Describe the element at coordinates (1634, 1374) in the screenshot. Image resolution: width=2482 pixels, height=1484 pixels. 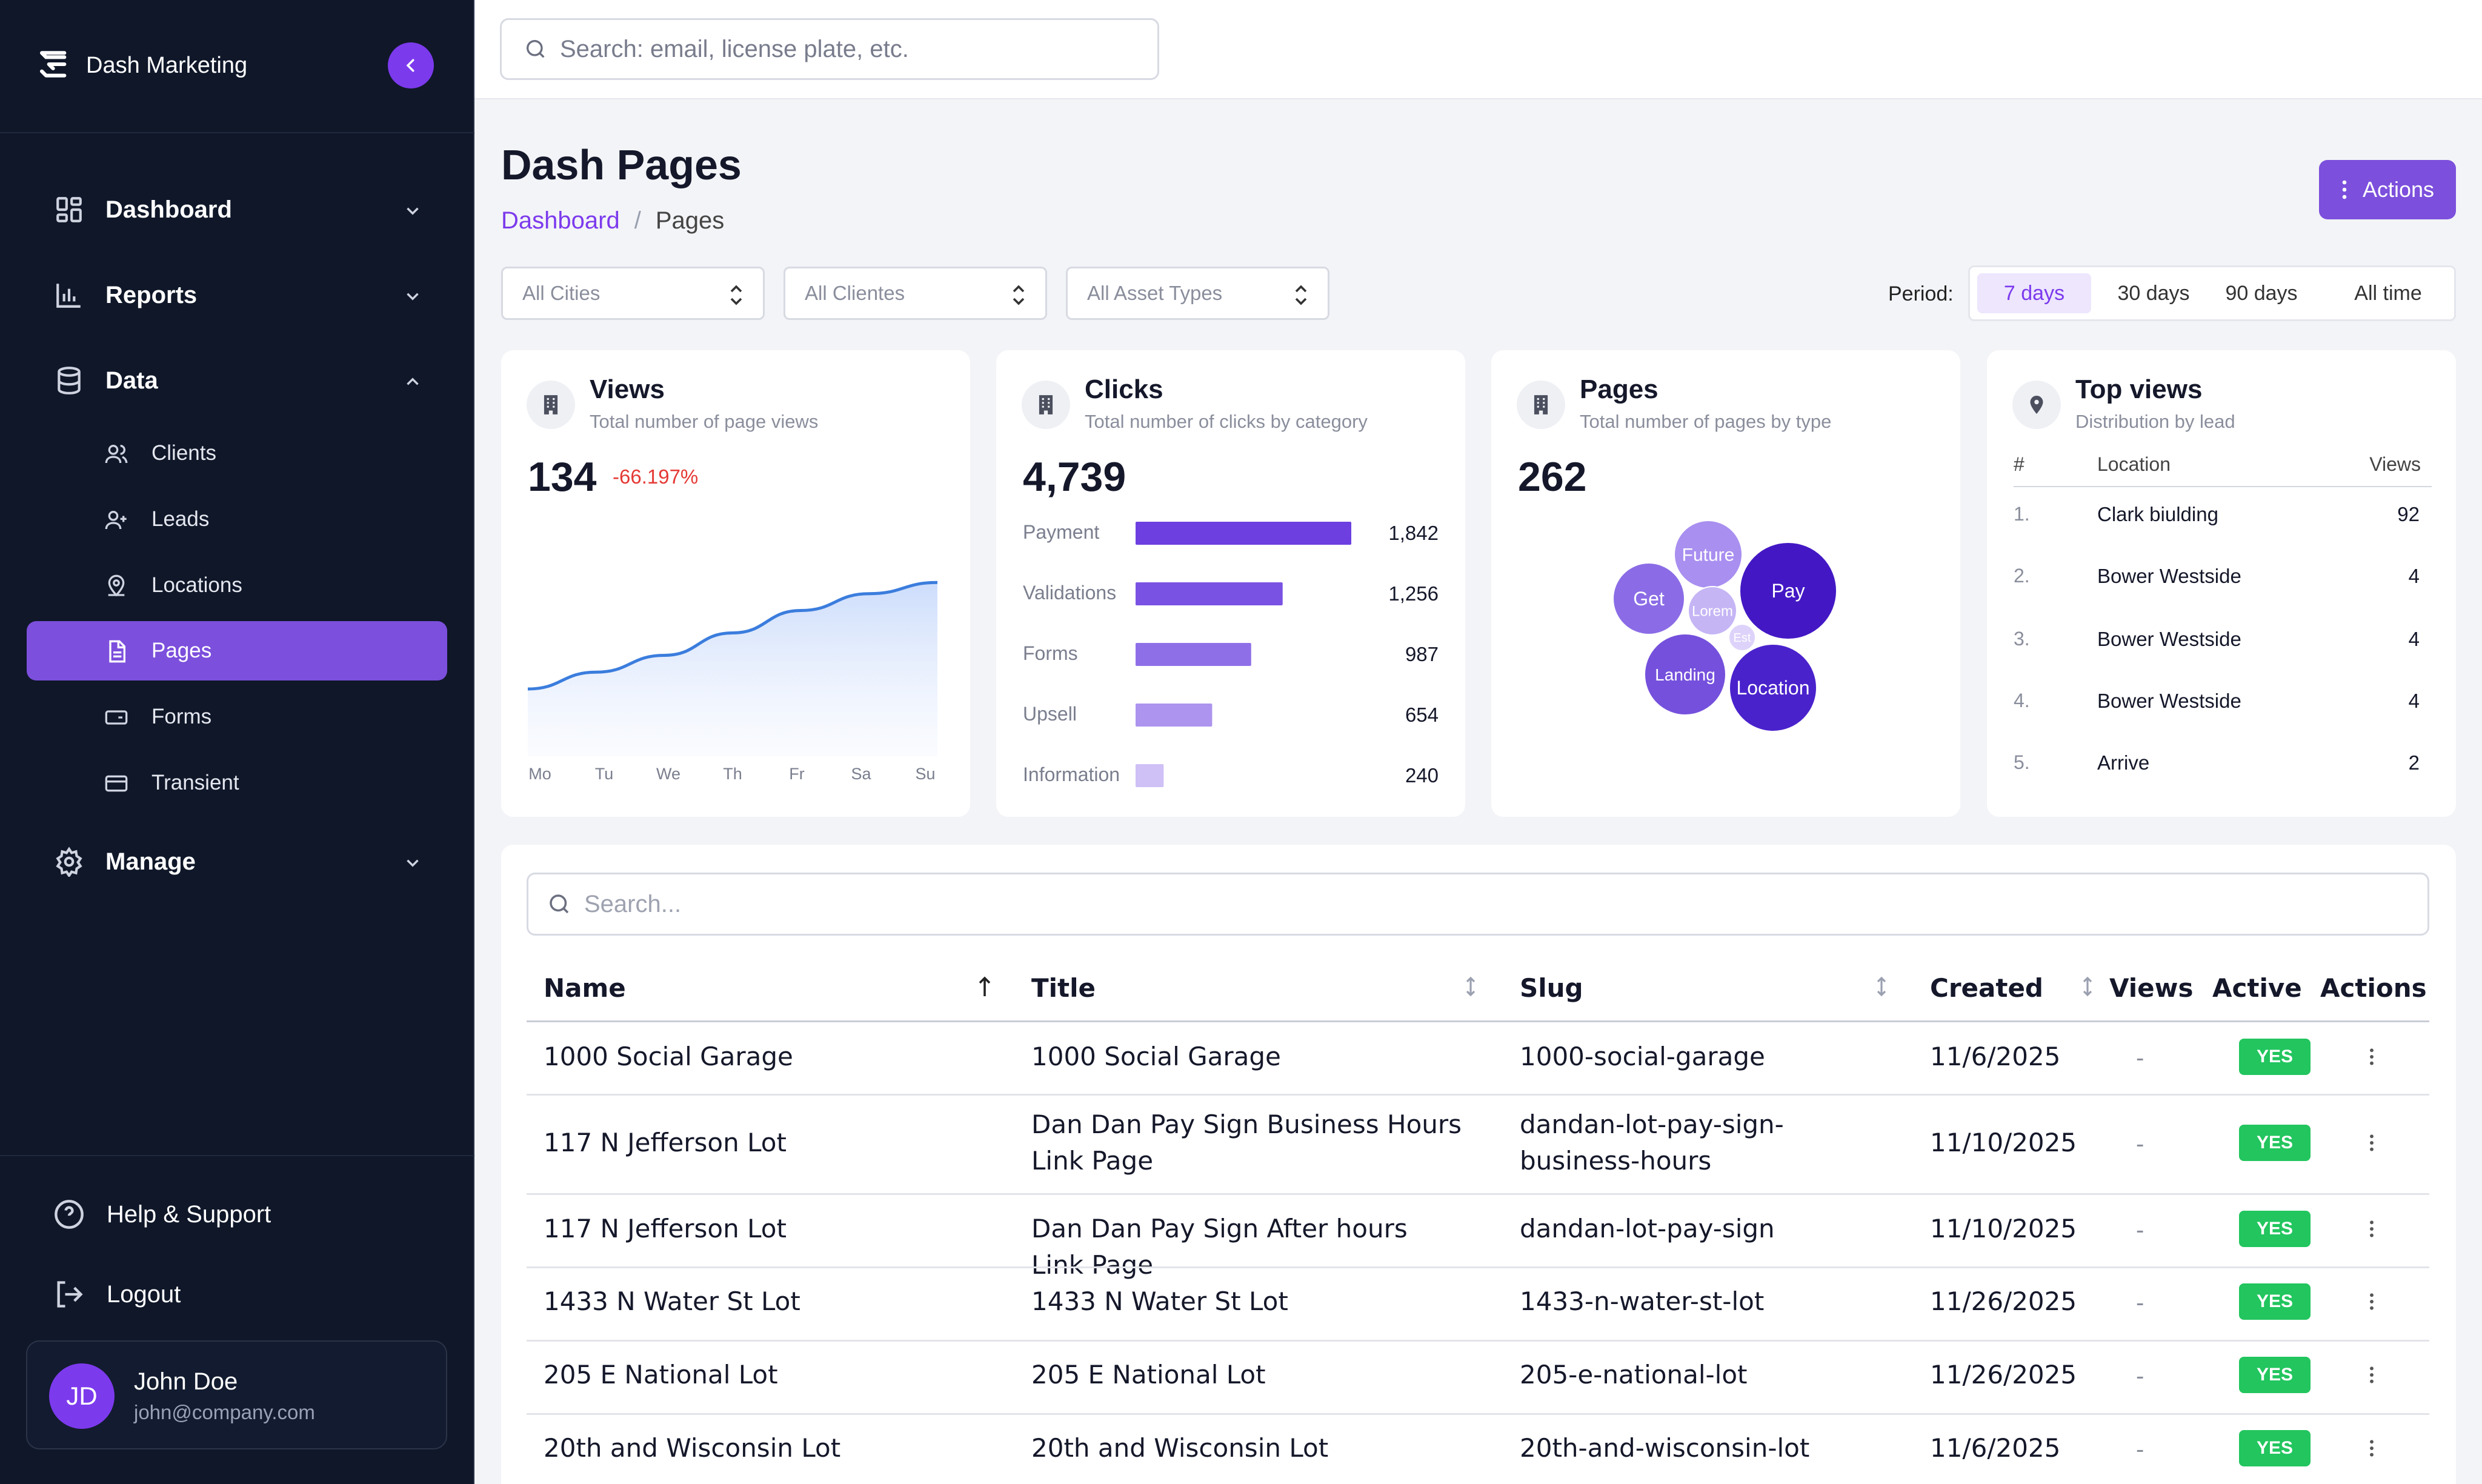
I see `cell-slug: 205-e-national-lot` at that location.